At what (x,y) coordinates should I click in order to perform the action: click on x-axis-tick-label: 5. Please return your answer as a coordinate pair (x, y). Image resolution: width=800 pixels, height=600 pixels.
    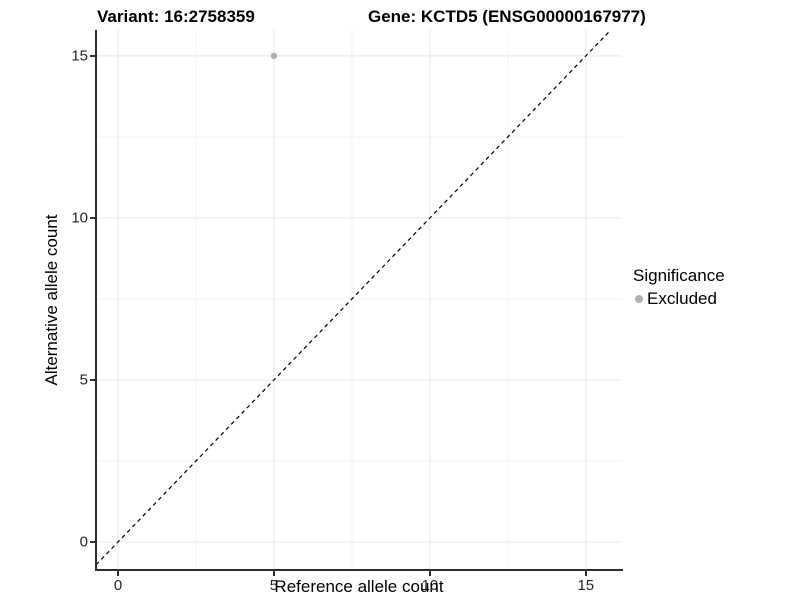
    Looking at the image, I should click on (274, 585).